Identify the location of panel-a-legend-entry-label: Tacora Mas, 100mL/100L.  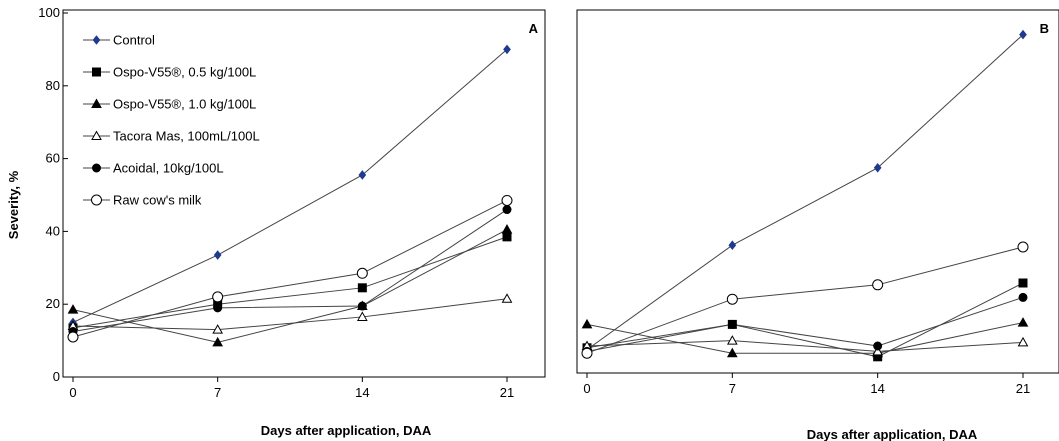
(186, 136).